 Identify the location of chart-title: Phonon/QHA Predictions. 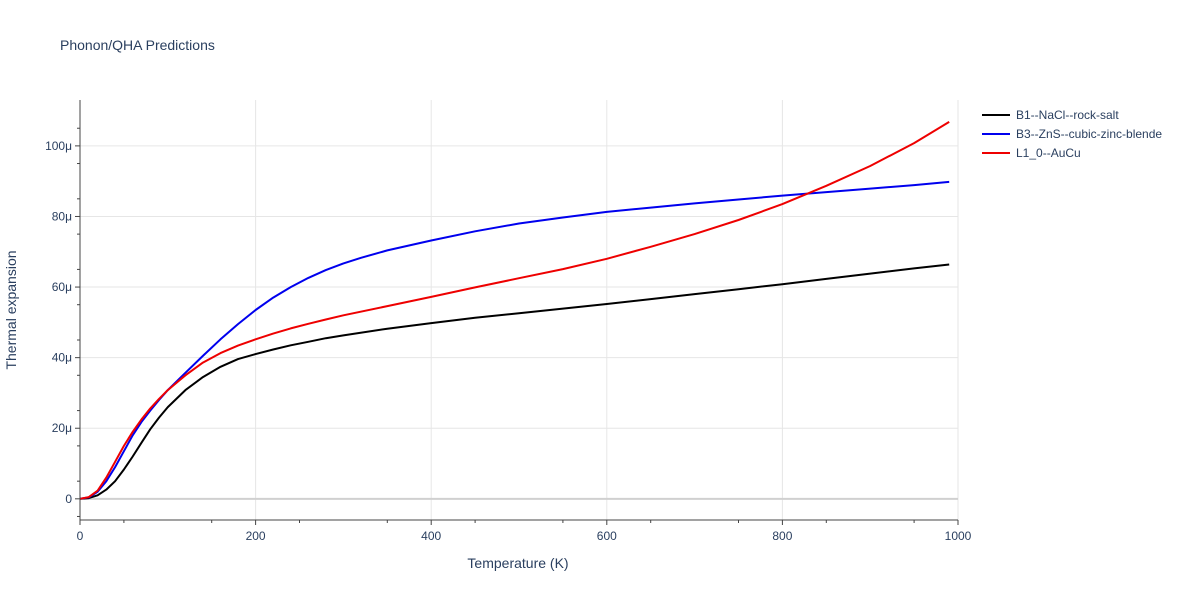
(137, 45).